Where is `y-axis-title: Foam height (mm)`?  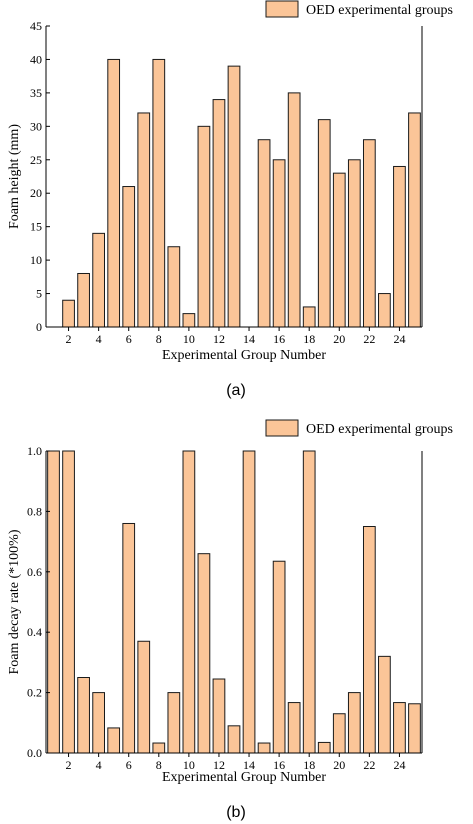 y-axis-title: Foam height (mm) is located at coordinates (14, 176).